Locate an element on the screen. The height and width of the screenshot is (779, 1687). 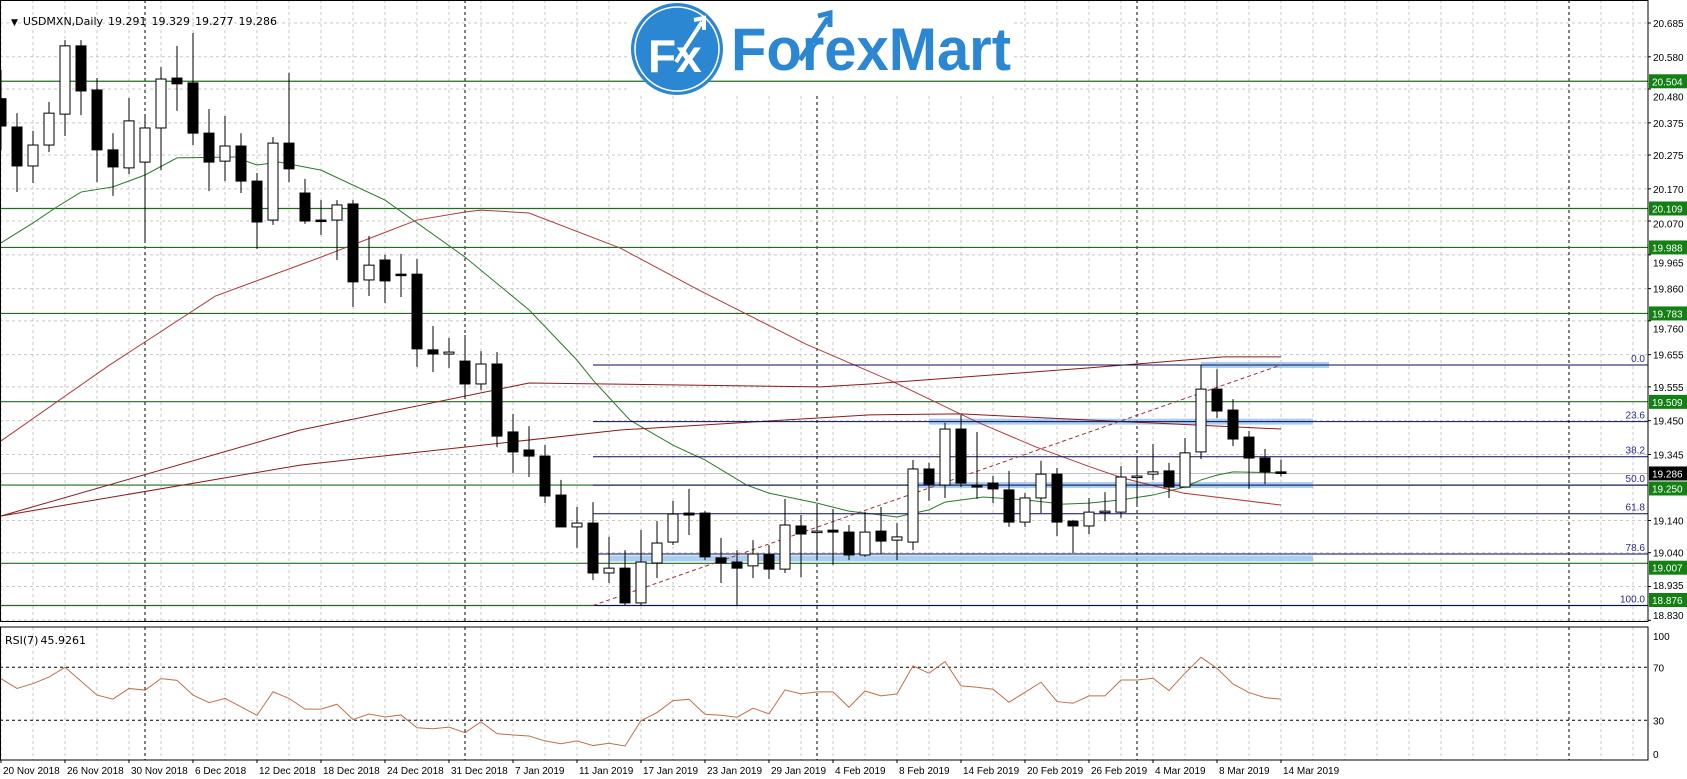
date-tick-label: 12 Dec 2018 is located at coordinates (287, 771).